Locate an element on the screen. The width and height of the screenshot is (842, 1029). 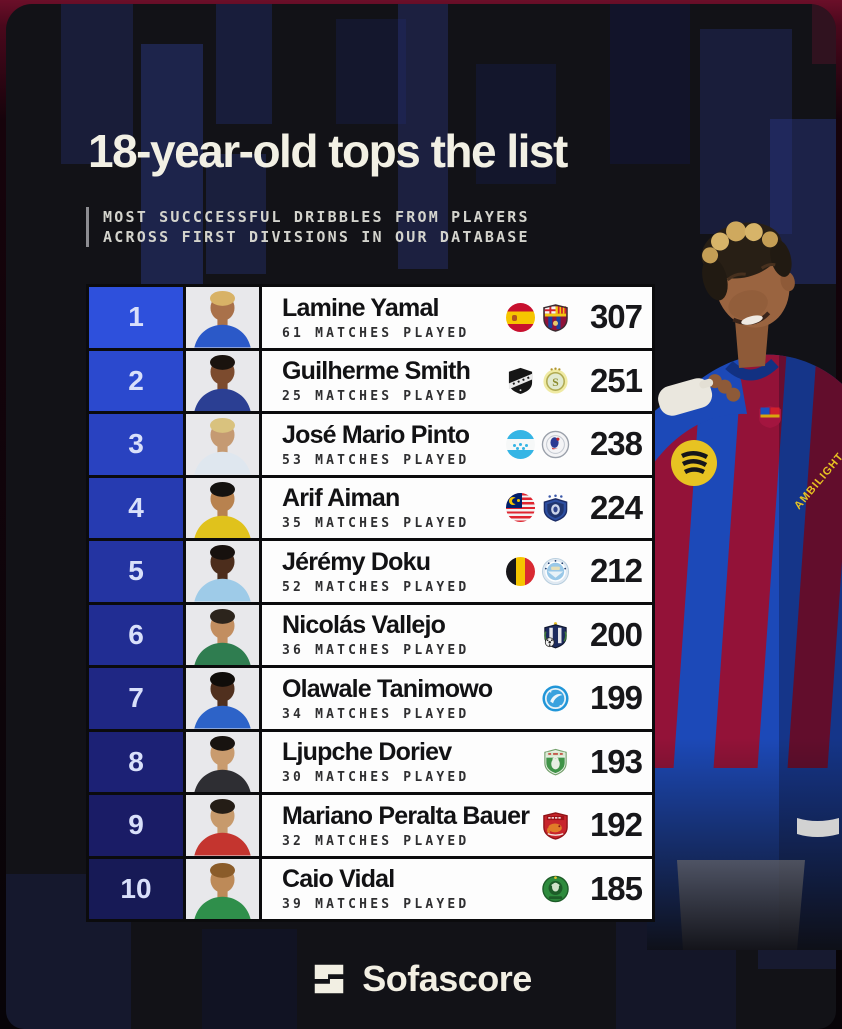
dribbles-value: 224 is located at coordinates (616, 507).